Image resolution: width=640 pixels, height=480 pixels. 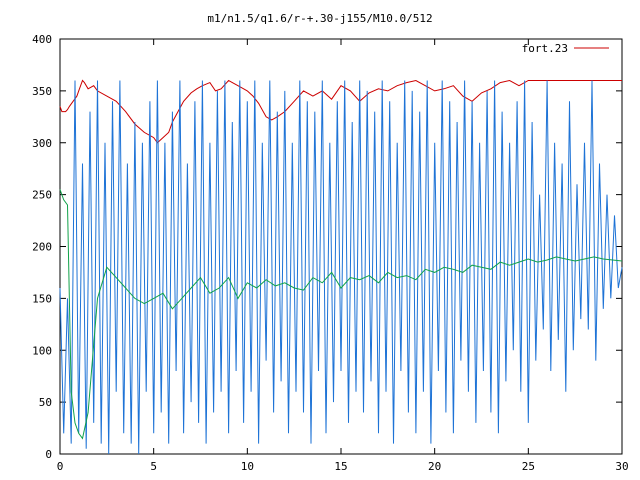 I want to click on x-tick-label: 20, so click(x=434, y=466).